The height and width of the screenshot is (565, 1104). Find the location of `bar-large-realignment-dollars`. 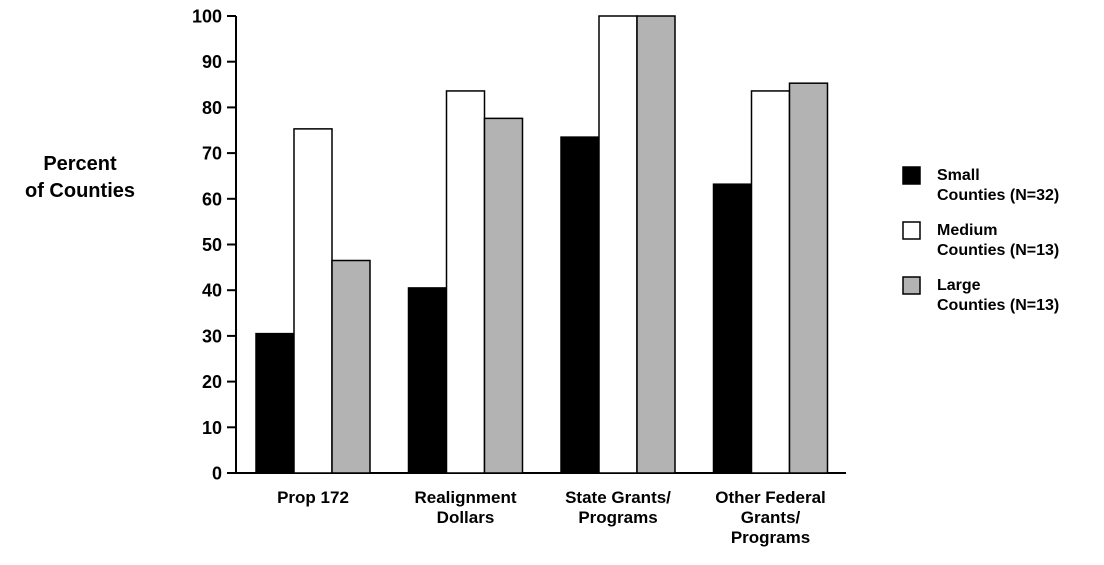

bar-large-realignment-dollars is located at coordinates (503, 295).